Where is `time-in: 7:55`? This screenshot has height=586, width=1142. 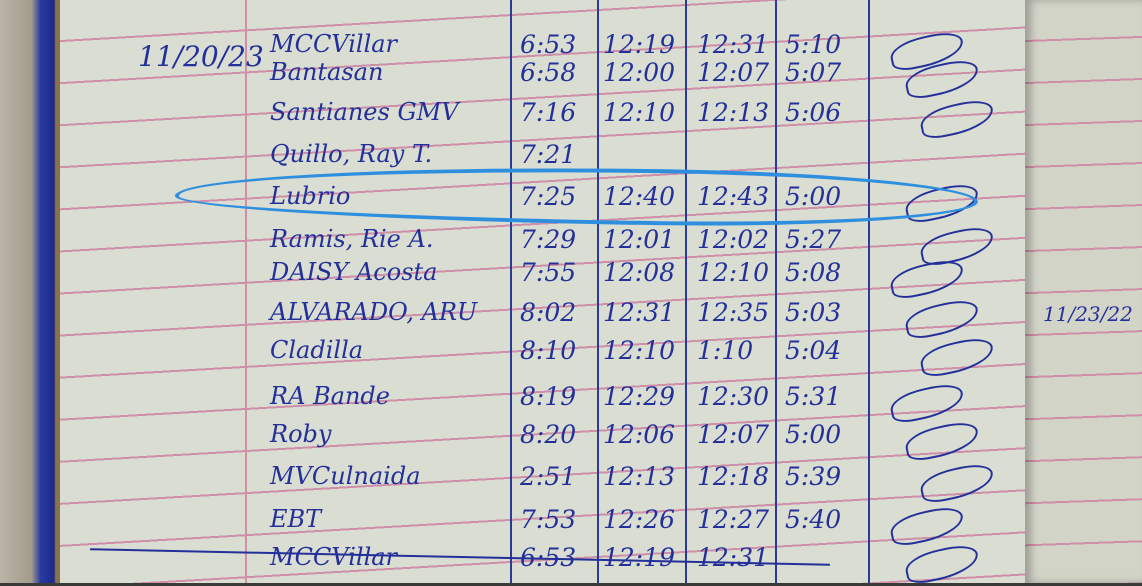
time-in: 7:55 is located at coordinates (548, 272).